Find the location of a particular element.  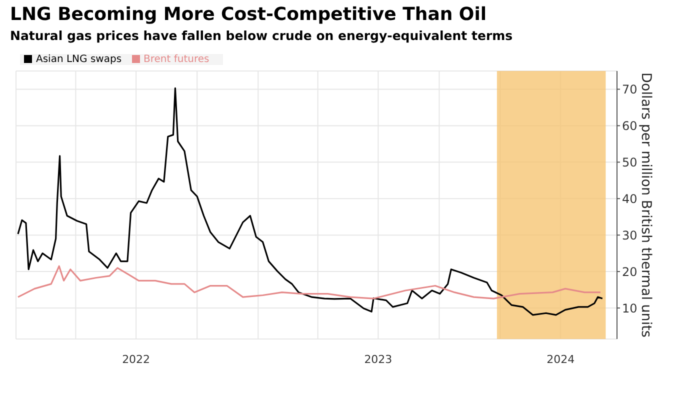

x-tick-label: 2022 is located at coordinates (136, 359).